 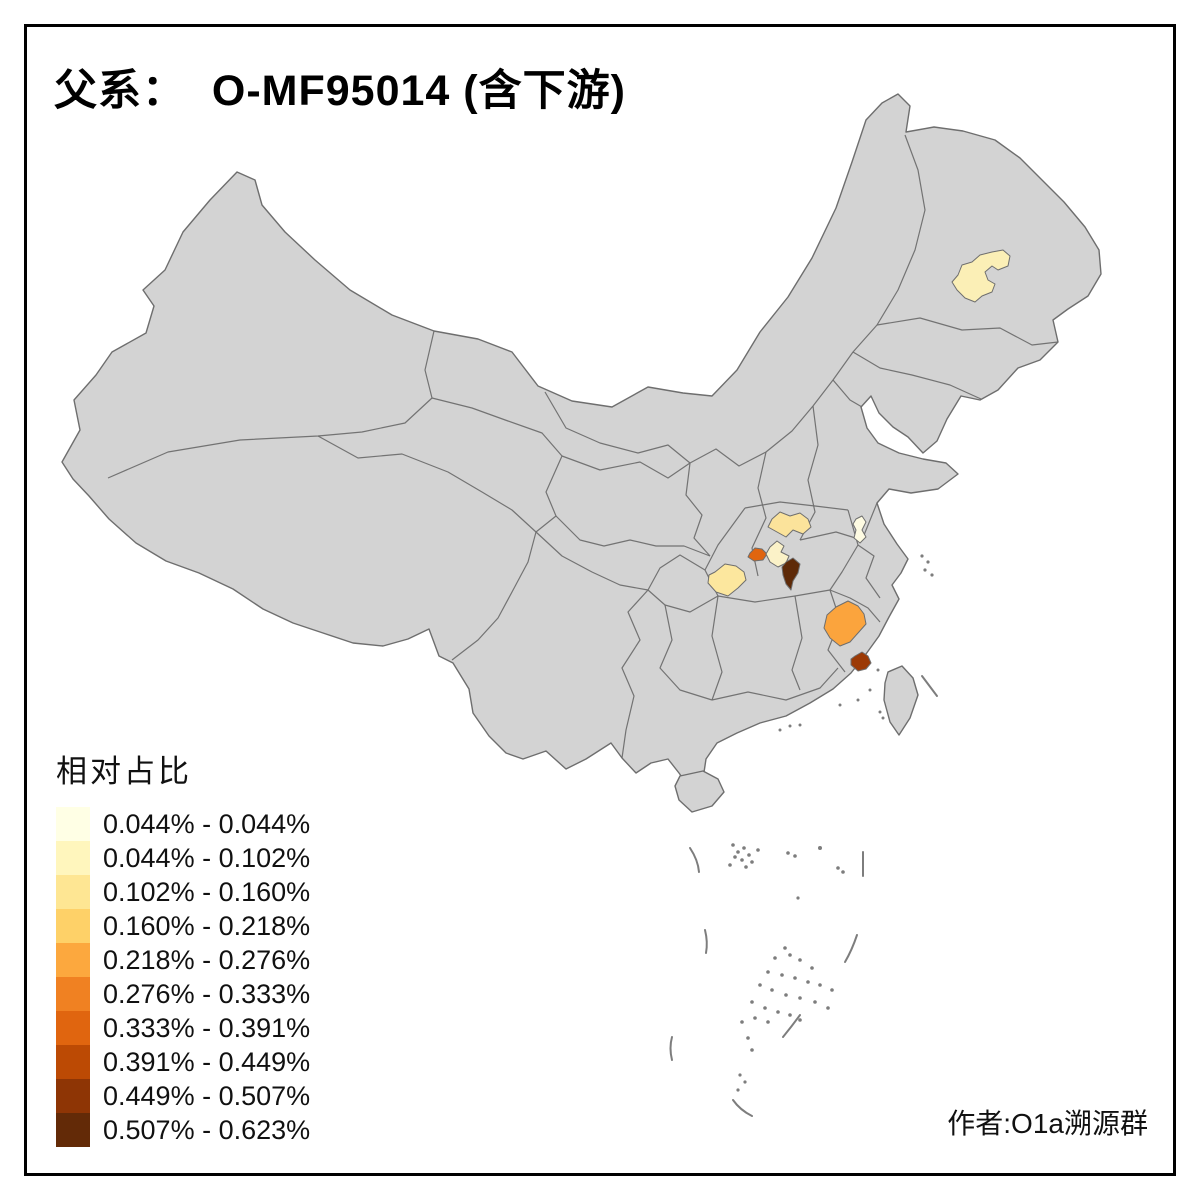 What do you see at coordinates (699, 791) in the screenshot?
I see `hainan-island` at bounding box center [699, 791].